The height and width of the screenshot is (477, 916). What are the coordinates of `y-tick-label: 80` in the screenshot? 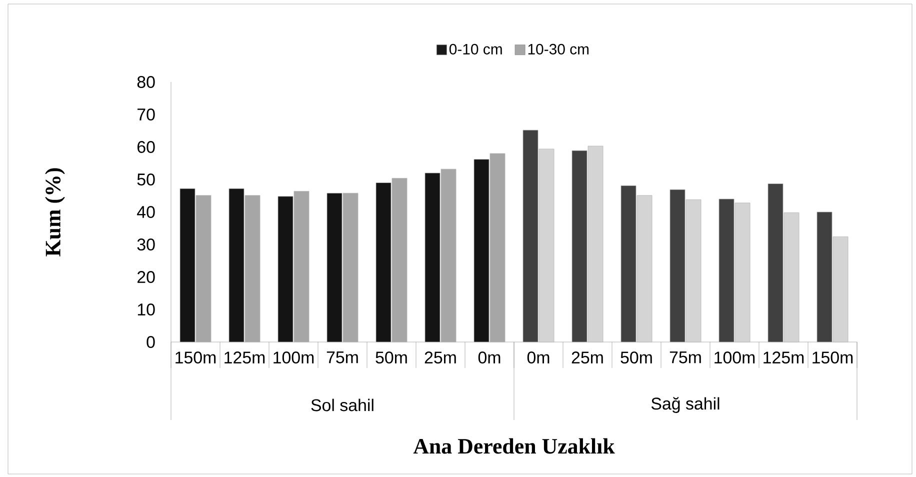 It's located at (146, 82).